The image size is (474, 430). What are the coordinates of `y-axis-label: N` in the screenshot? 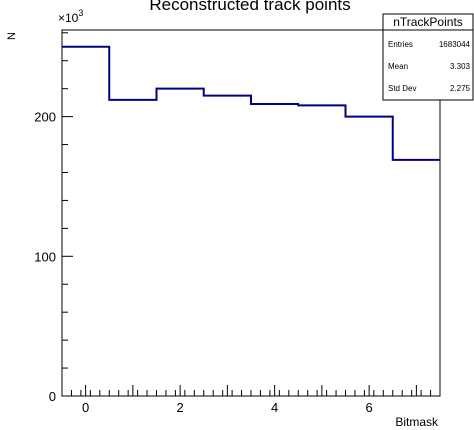 It's located at (12, 36).